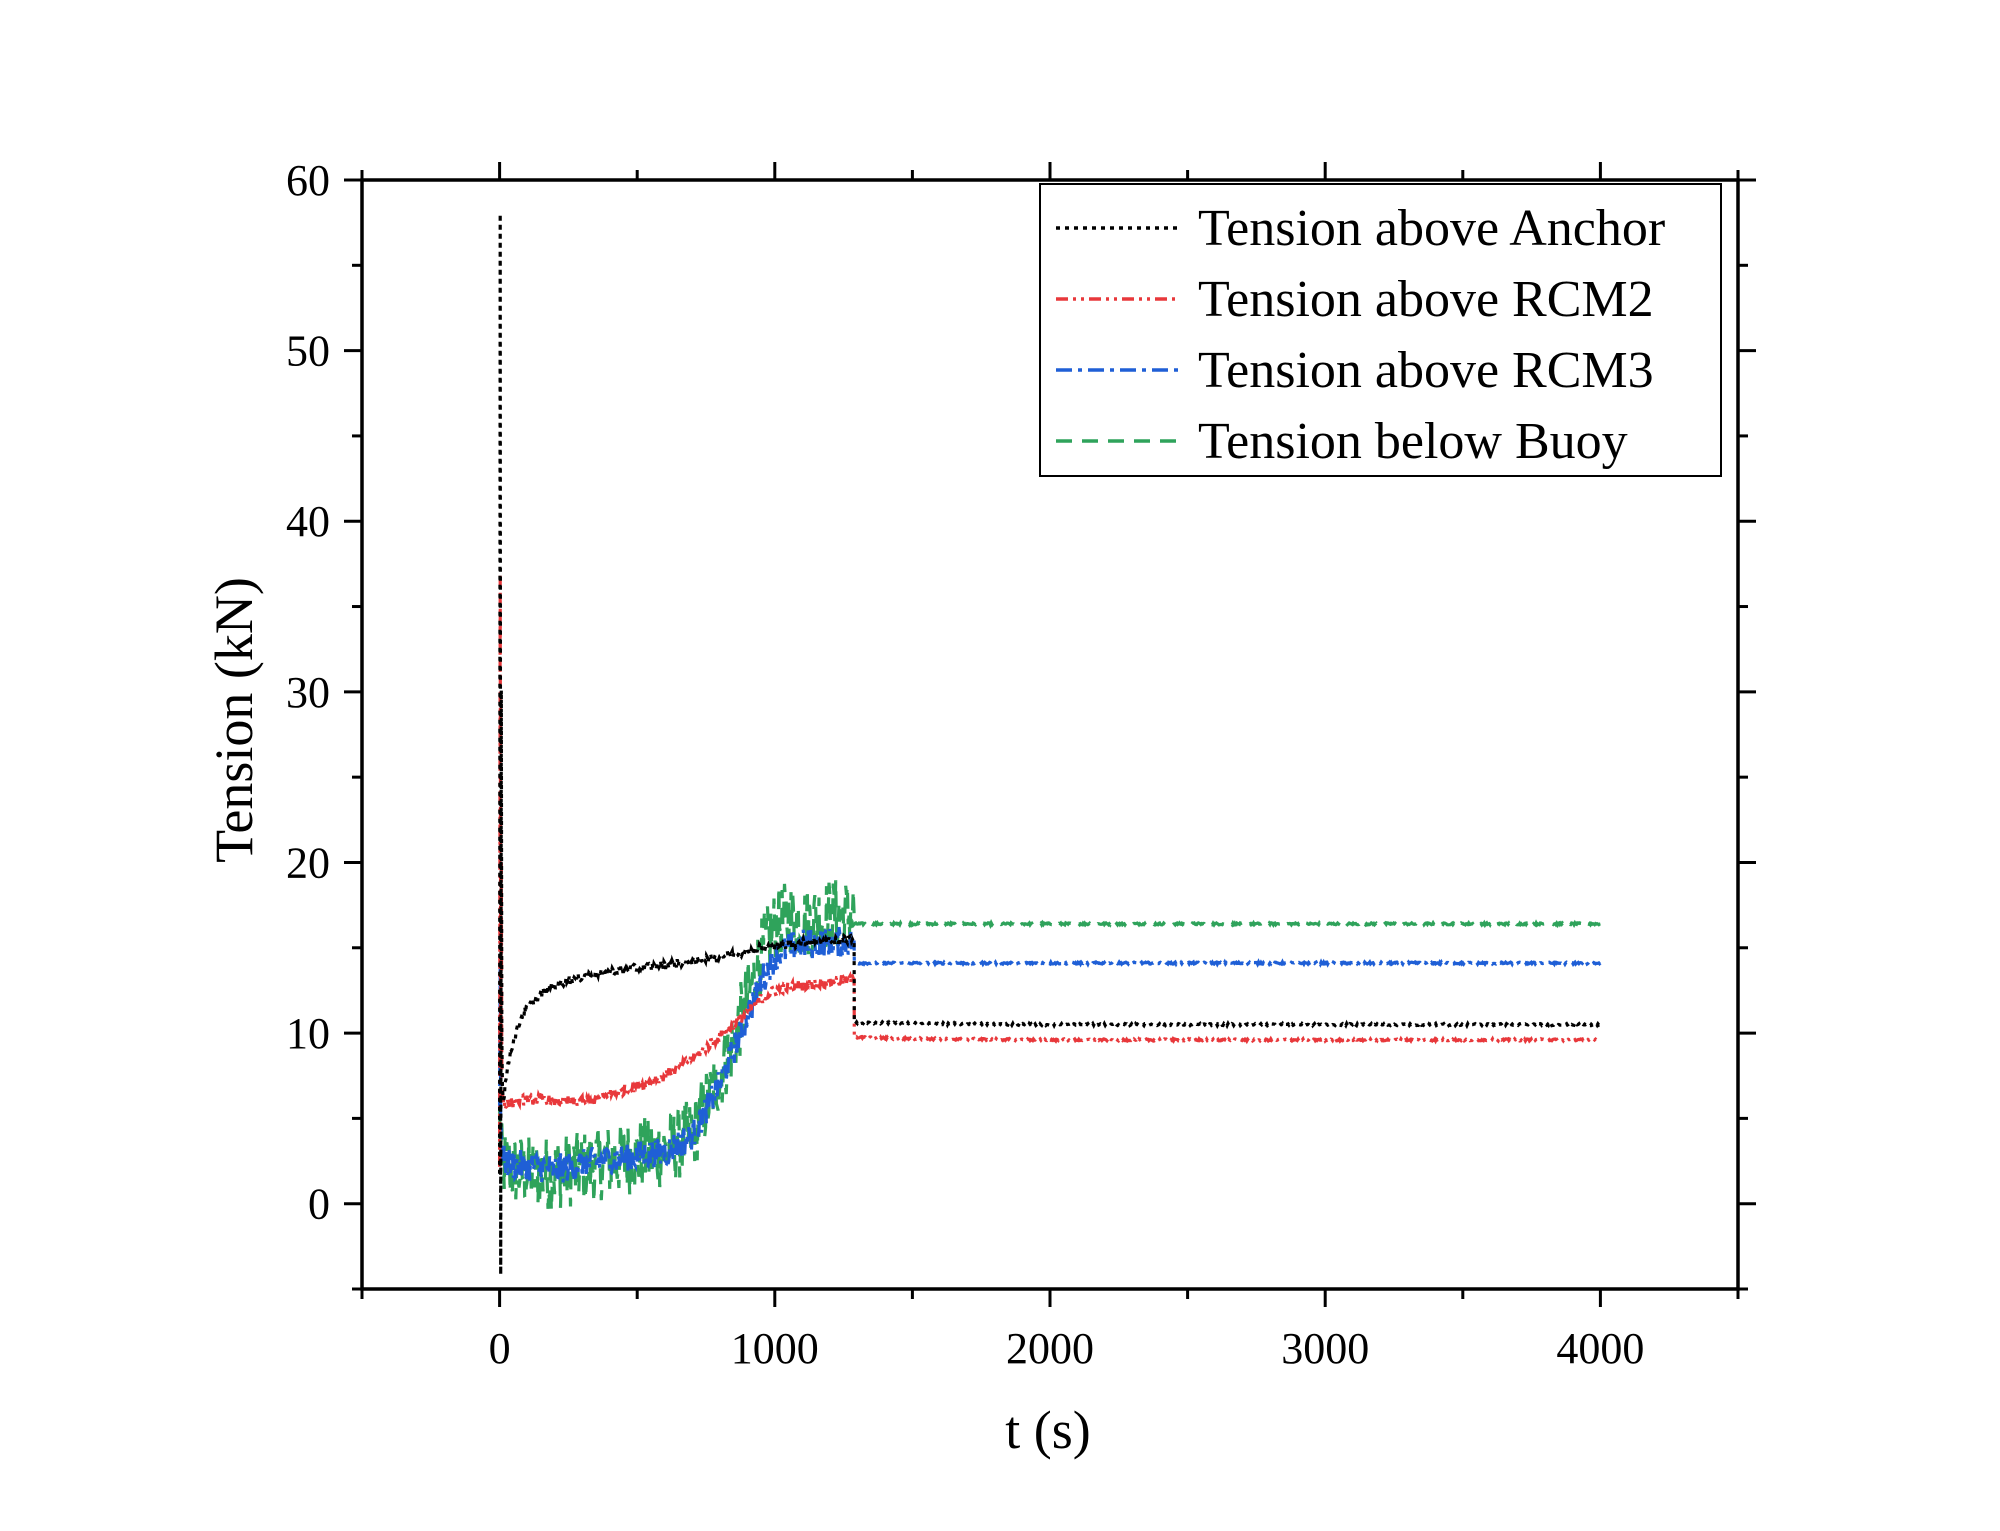  What do you see at coordinates (1325, 1348) in the screenshot?
I see `x-tick-label: 3000` at bounding box center [1325, 1348].